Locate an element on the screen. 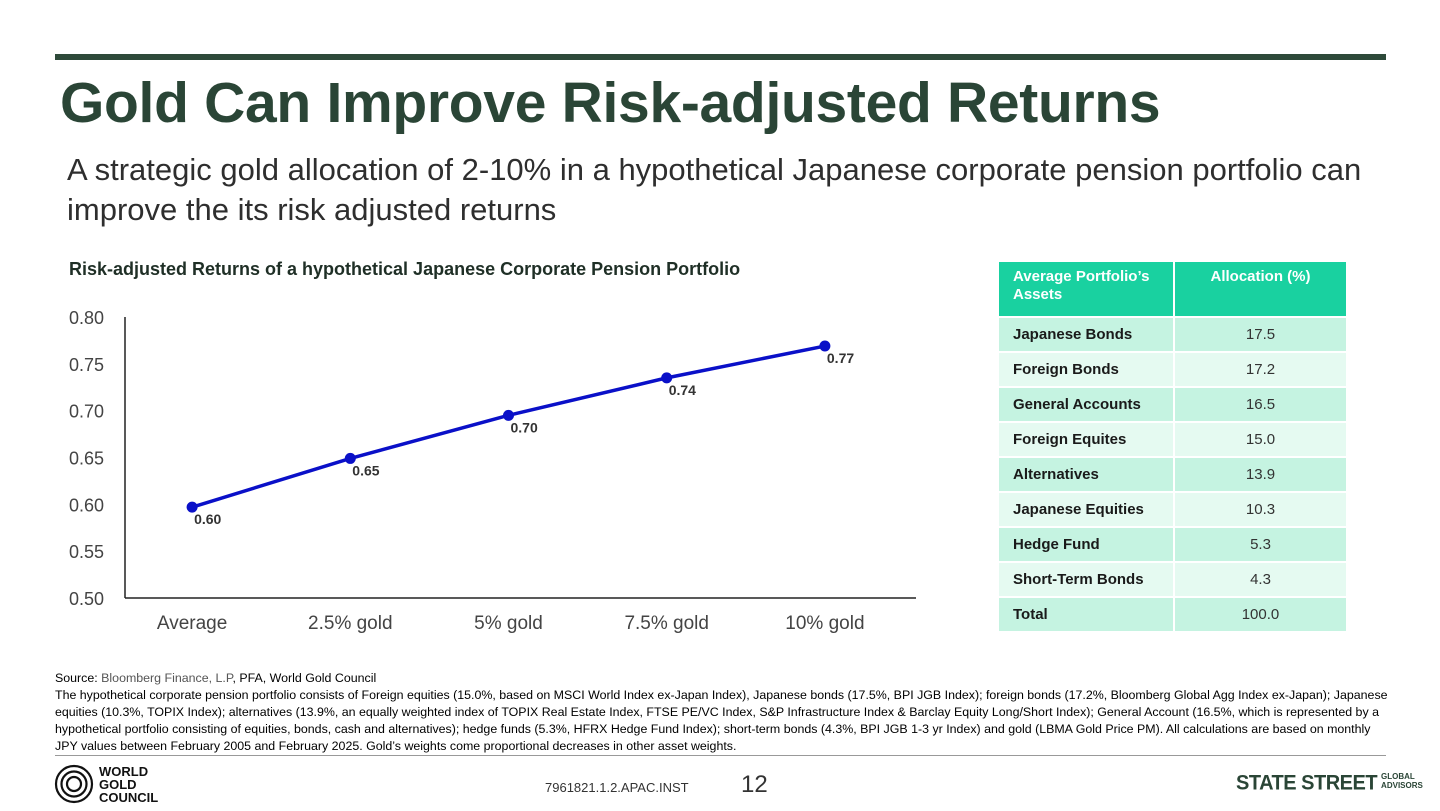 This screenshot has height=811, width=1440. table-row-total: Total 100.0 is located at coordinates (1172, 614).